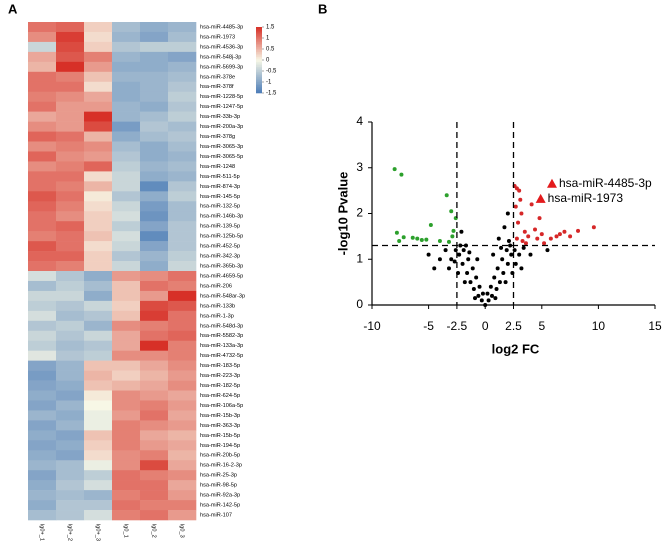 The image size is (668, 550). What do you see at coordinates (222, 296) in the screenshot?
I see `row-label: hsa-miR-548ar-3p` at bounding box center [222, 296].